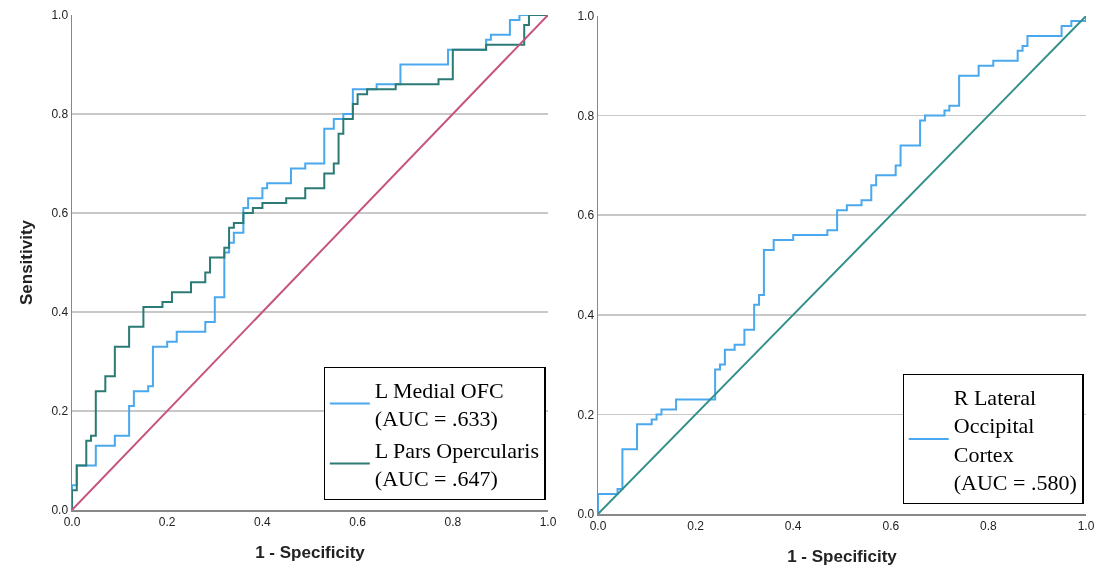  I want to click on legend-label: L Pars Opercularis (AUC = .647), so click(456, 464).